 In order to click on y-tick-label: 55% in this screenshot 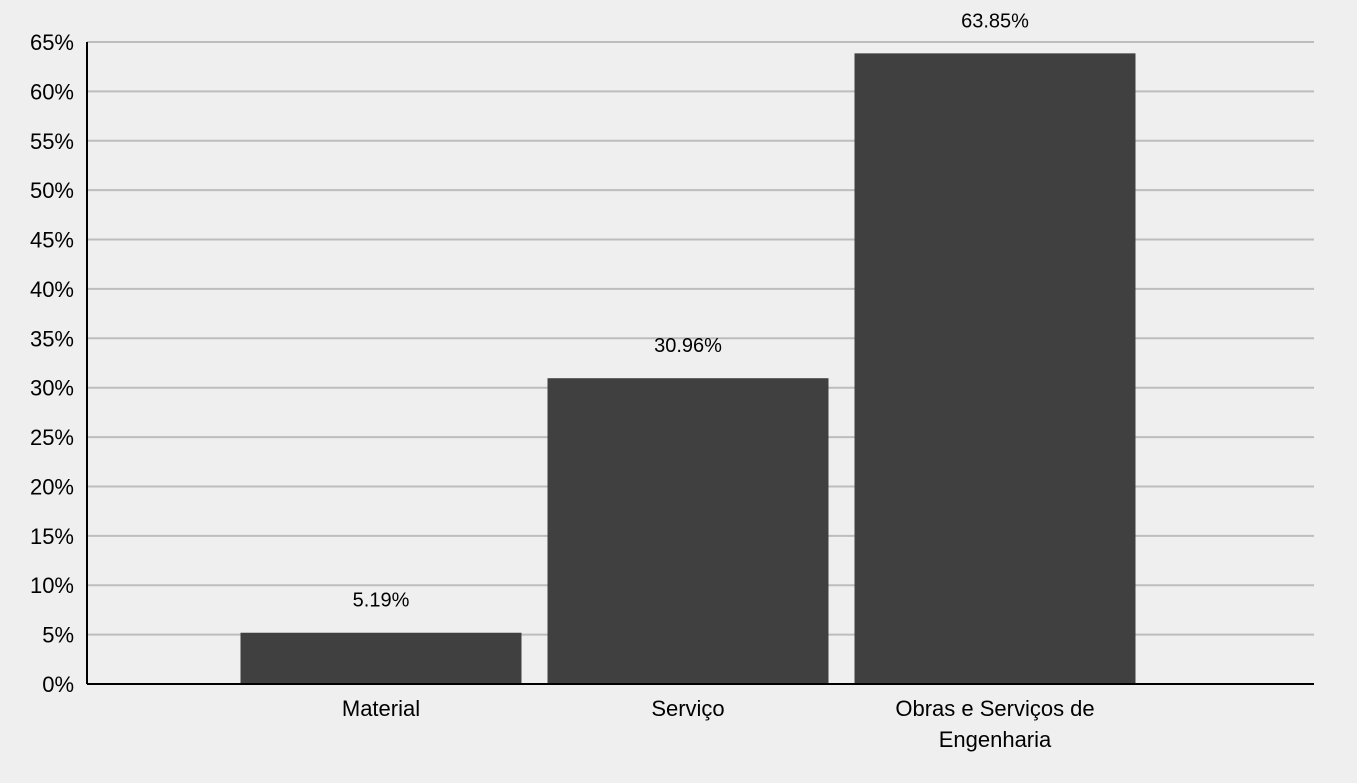, I will do `click(52, 141)`.